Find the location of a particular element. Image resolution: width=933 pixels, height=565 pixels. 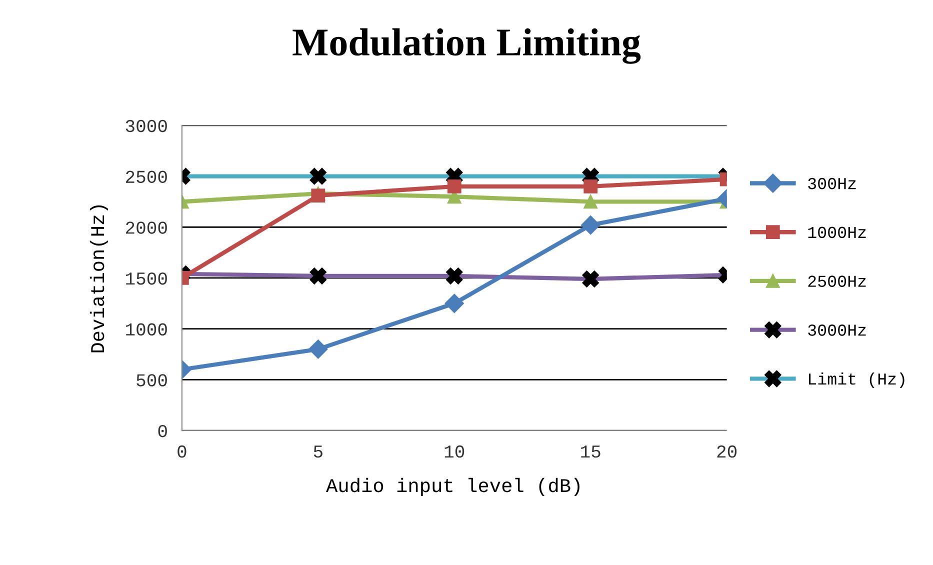

y-tick-label: 1500 is located at coordinates (146, 278).